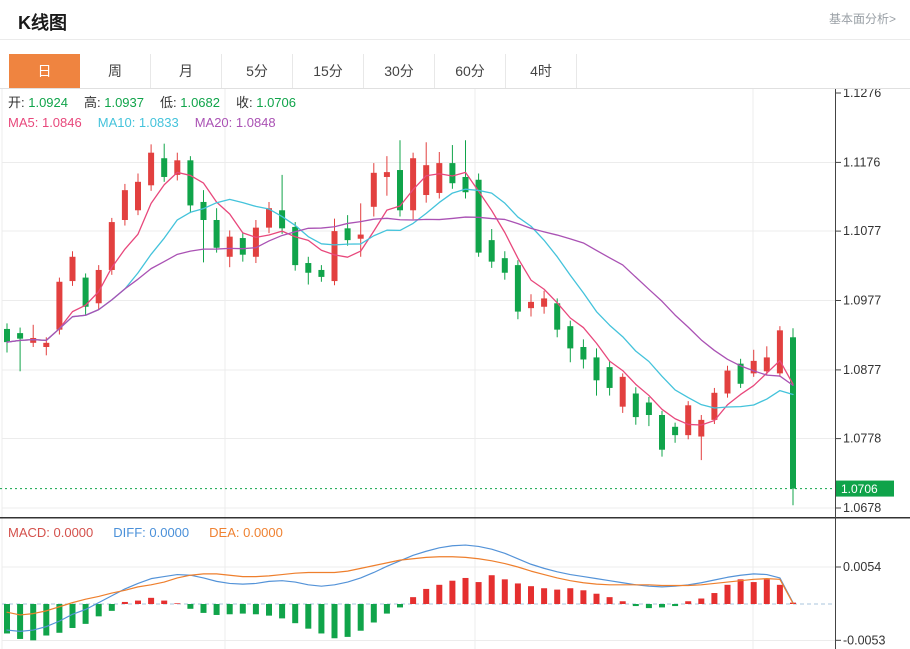 This screenshot has width=910, height=649. I want to click on diff-legend-item: DIFF: 0.0000, so click(151, 532).